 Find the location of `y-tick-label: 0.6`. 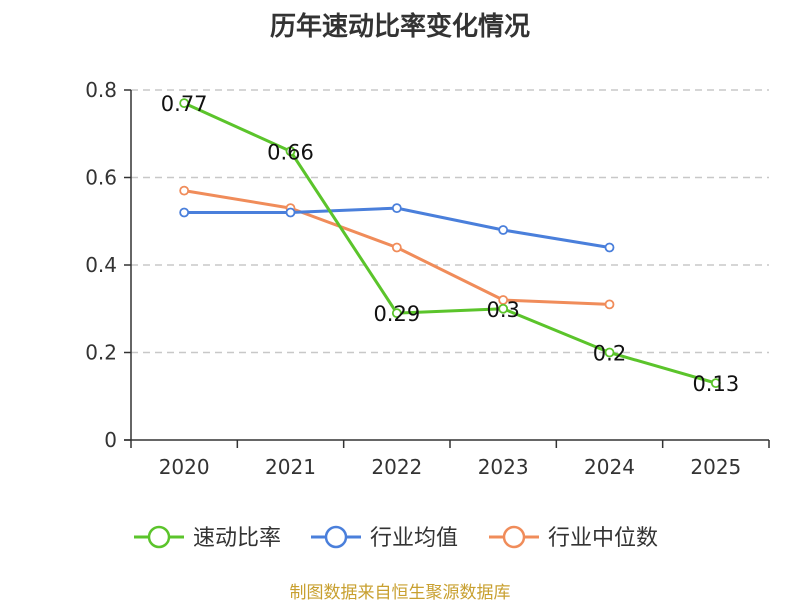

y-tick-label: 0.6 is located at coordinates (101, 178).